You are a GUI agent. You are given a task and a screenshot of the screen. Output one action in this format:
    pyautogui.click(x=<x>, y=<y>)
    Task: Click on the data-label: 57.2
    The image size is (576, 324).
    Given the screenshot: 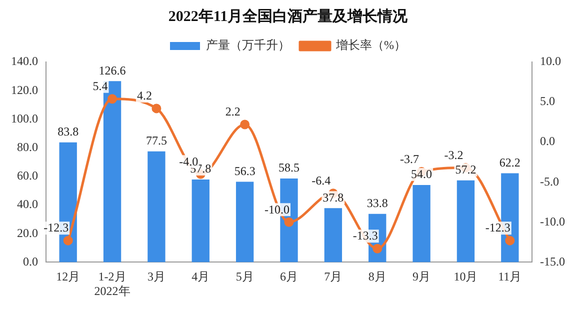 What is the action you would take?
    pyautogui.click(x=465, y=169)
    